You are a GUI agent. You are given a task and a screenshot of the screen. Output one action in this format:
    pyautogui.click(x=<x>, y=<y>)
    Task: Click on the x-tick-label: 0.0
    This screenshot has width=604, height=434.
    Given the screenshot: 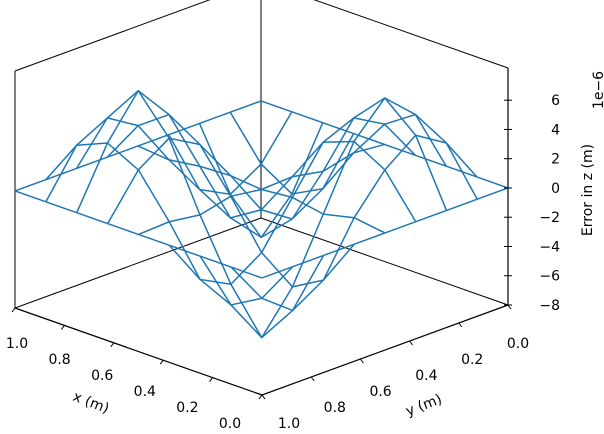 What is the action you would take?
    pyautogui.click(x=230, y=423)
    